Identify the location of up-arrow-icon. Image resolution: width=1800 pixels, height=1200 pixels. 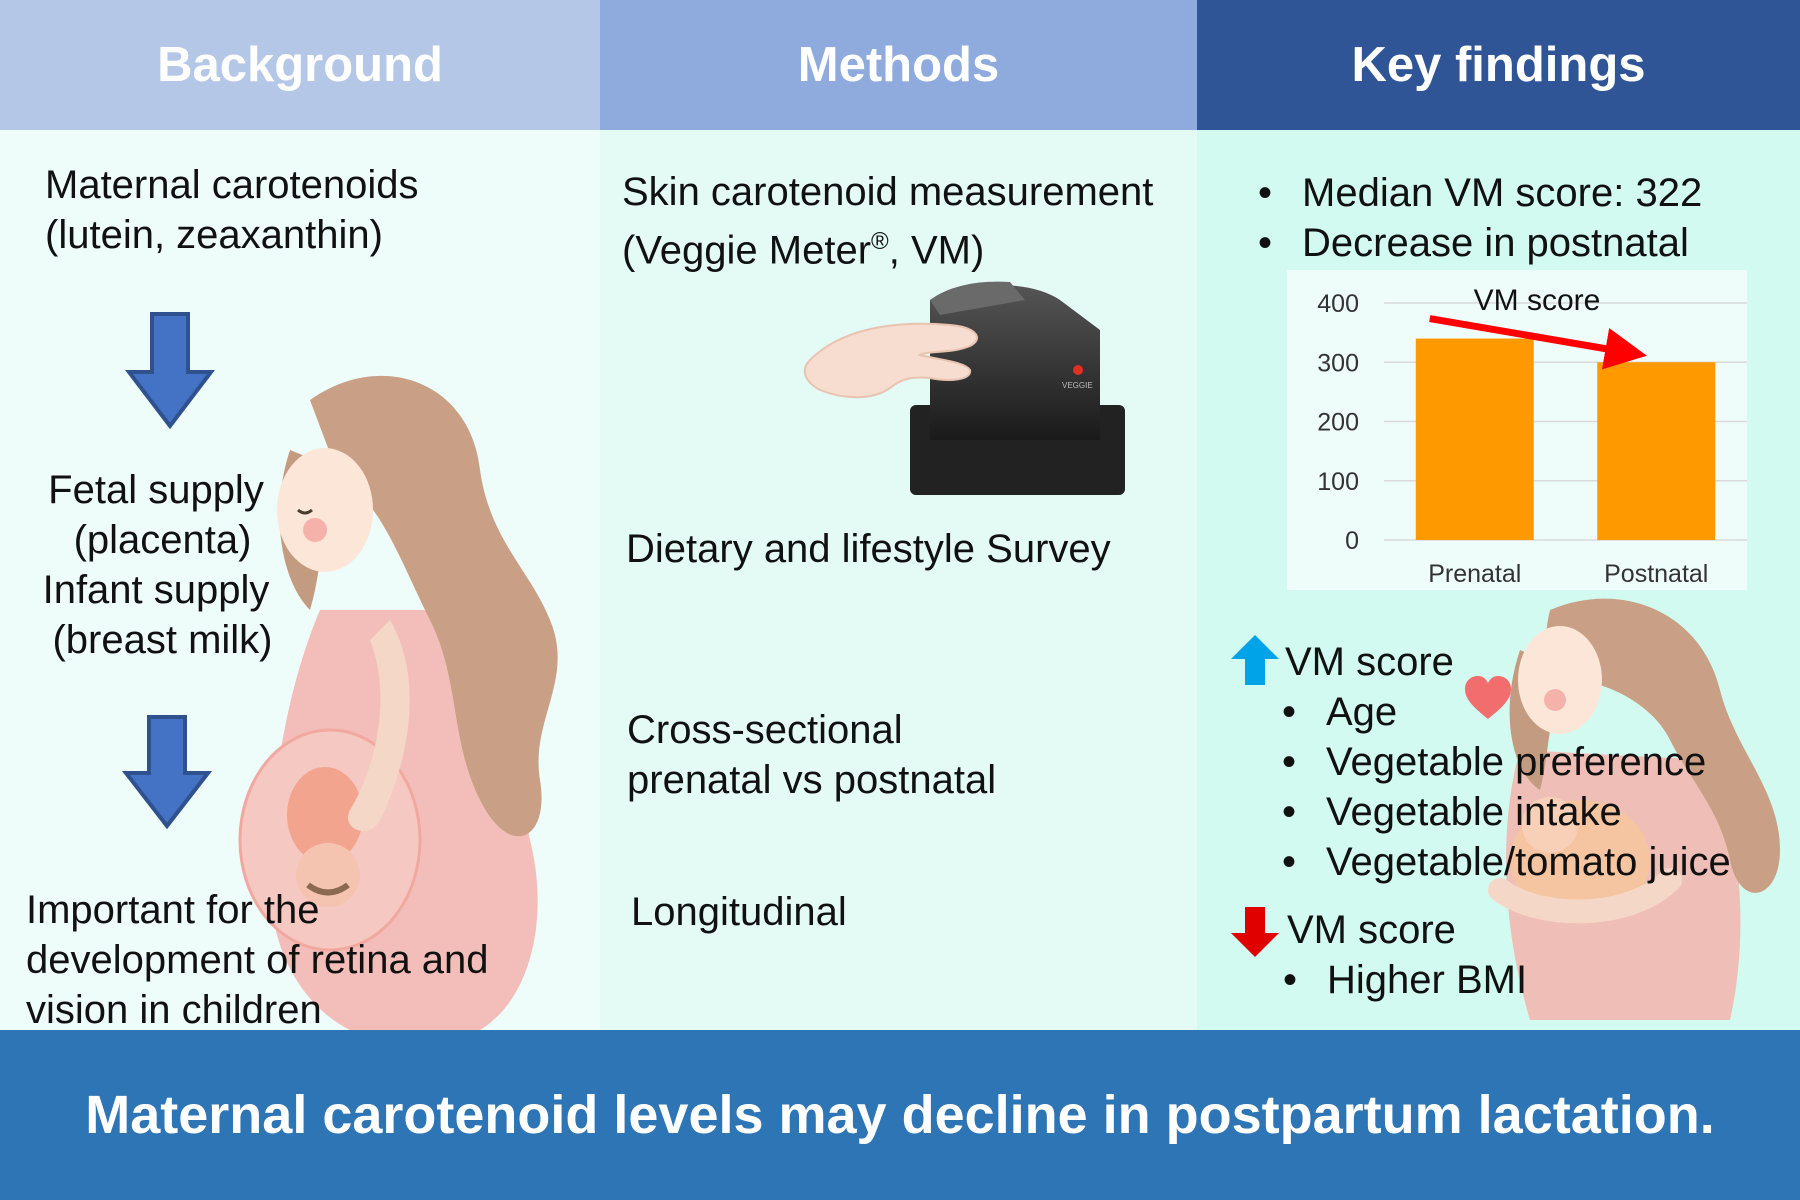
(1255, 660).